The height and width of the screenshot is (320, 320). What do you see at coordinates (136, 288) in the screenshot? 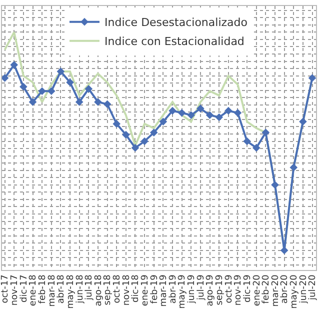
I see `x-tick-label: dic-18` at bounding box center [136, 288].